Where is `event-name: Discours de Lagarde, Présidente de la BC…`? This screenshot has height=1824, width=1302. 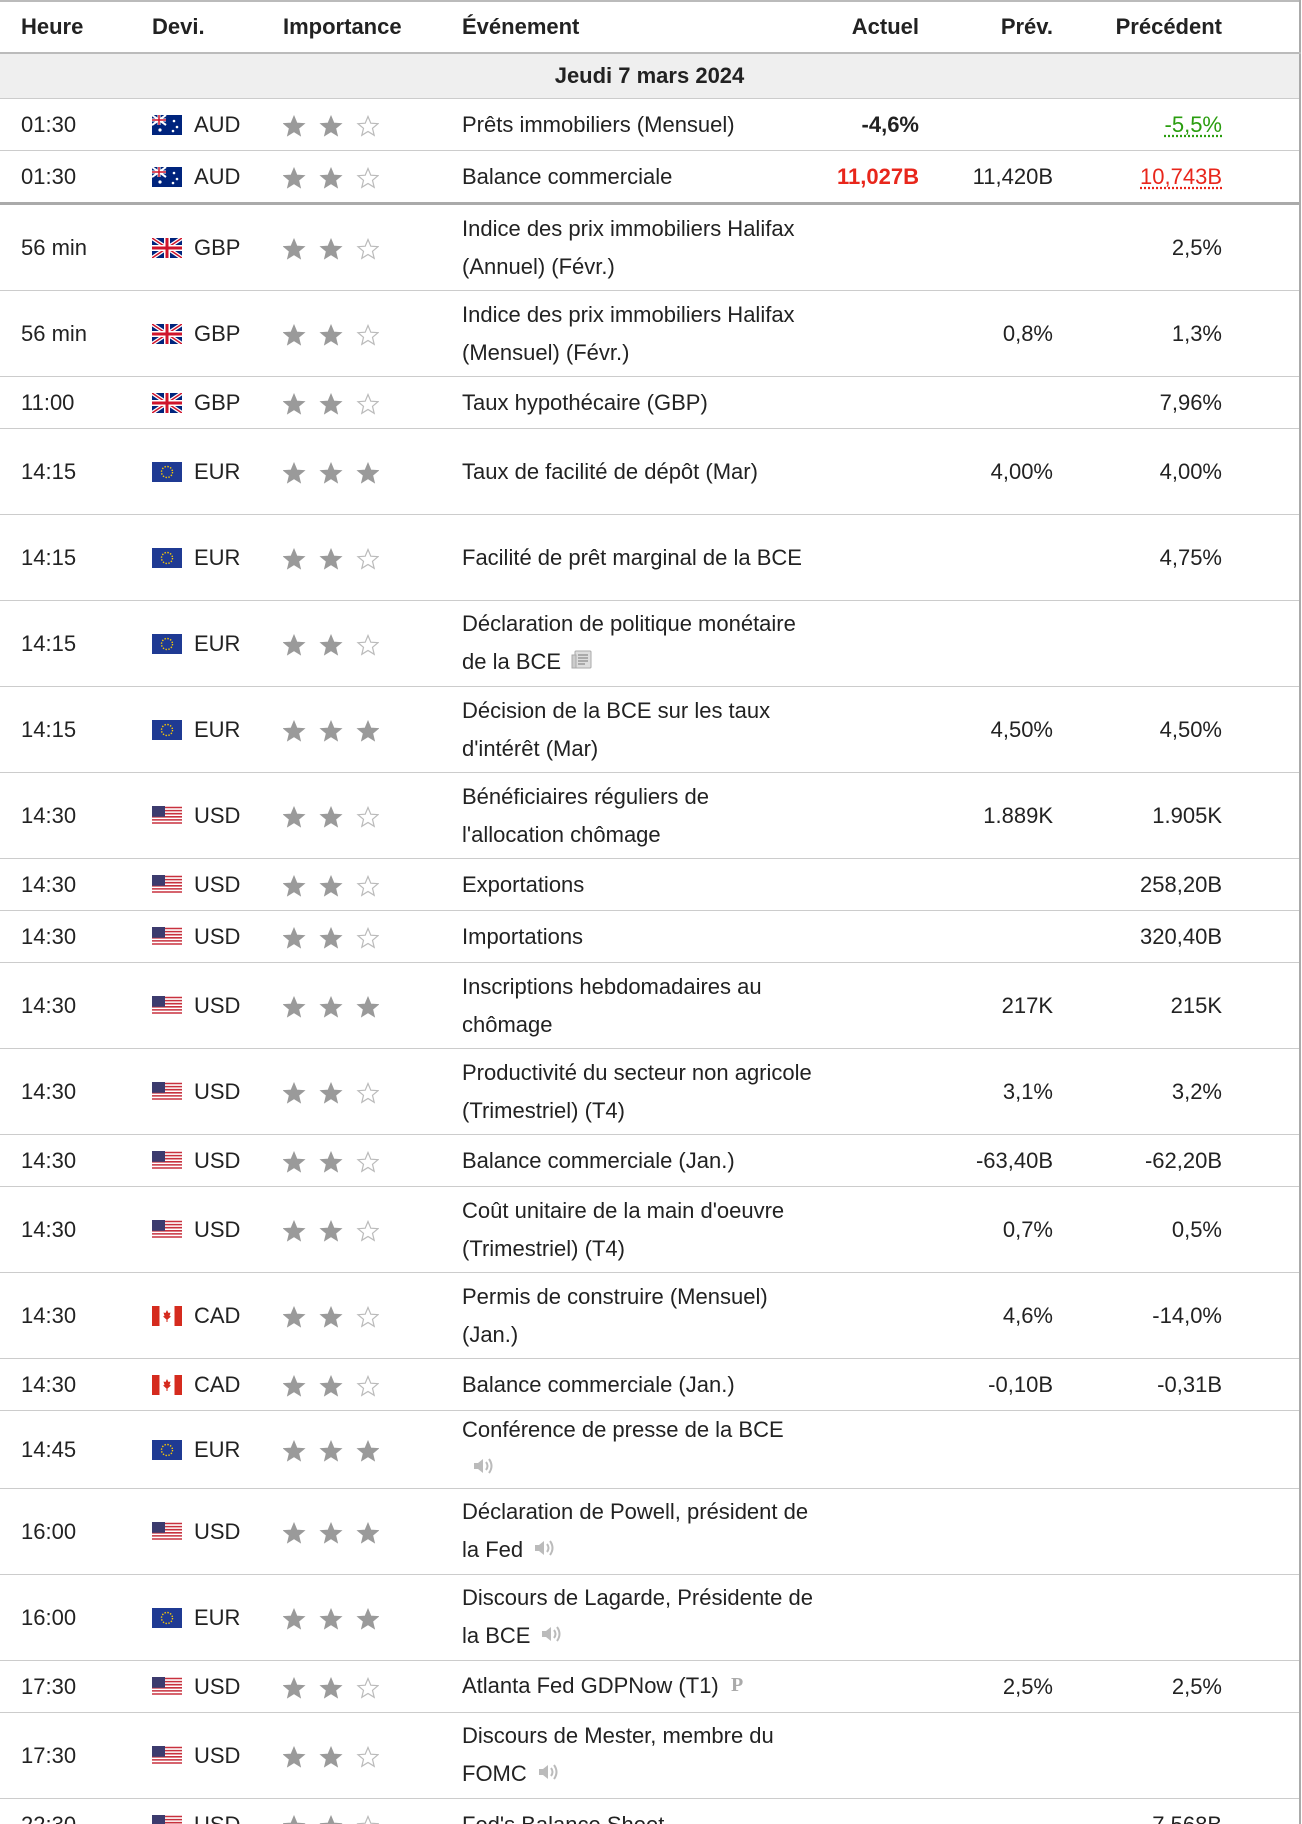
event-name: Discours de Lagarde, Présidente de la BC… is located at coordinates (639, 1617).